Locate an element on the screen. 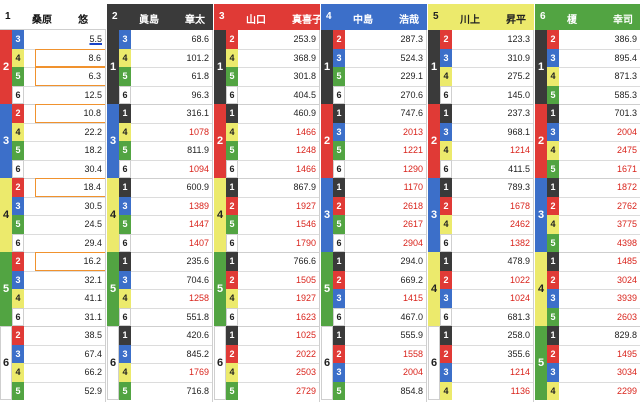 Image resolution: width=640 pixels, height=402 pixels. odds-row: 2 2618 is located at coordinates (380, 205).